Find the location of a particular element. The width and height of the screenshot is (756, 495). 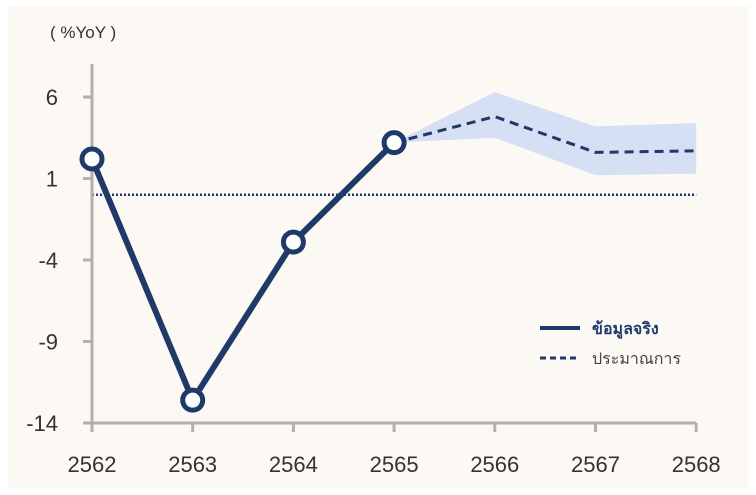

x-tick-label: 2562 is located at coordinates (92, 464).